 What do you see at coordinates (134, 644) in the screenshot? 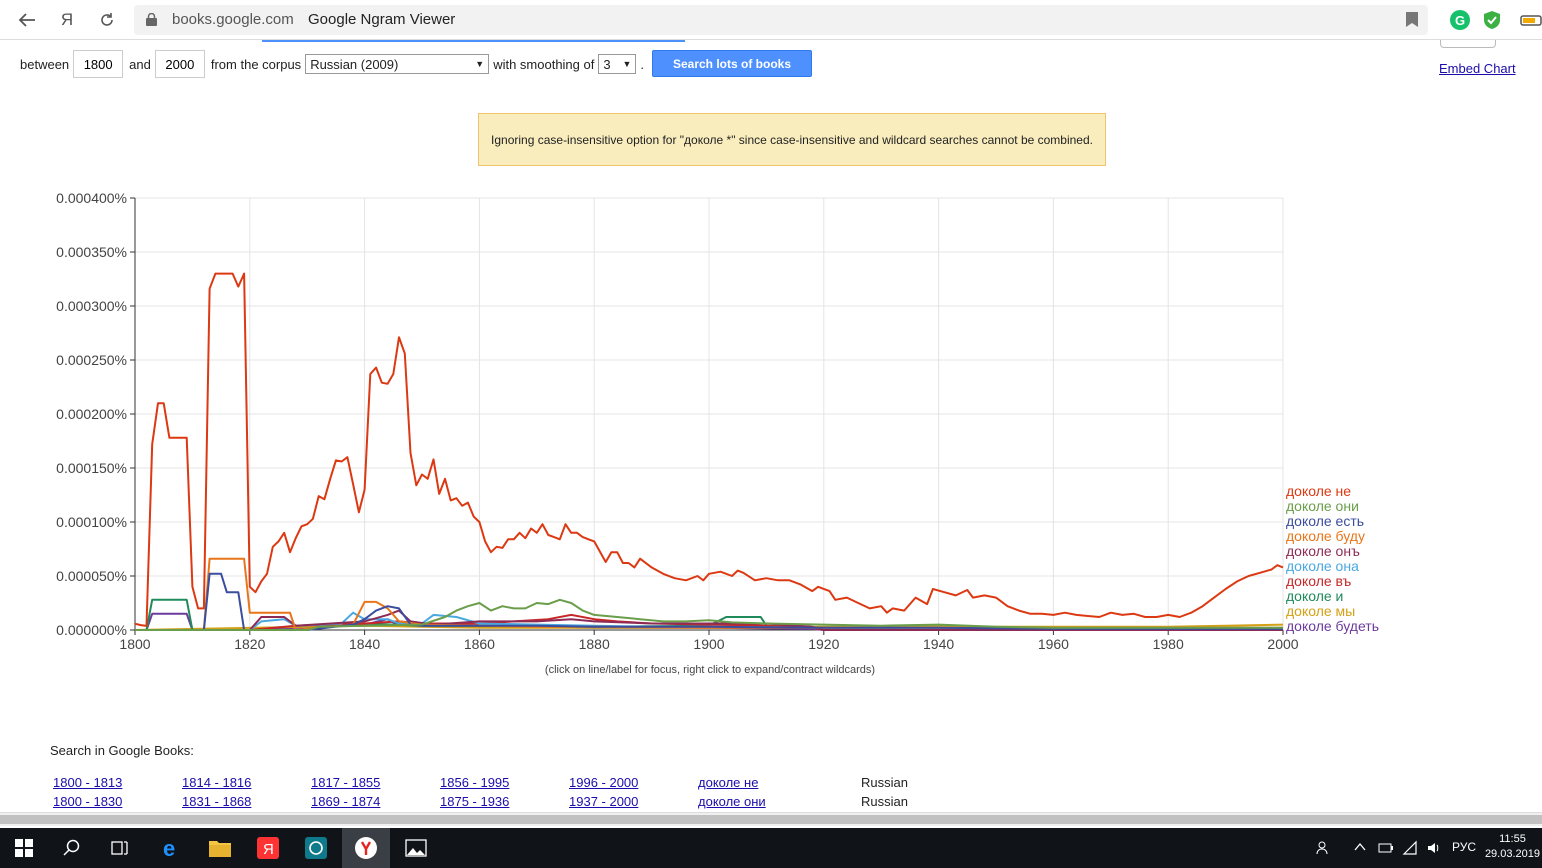
I see `x-tick-label: 1800` at bounding box center [134, 644].